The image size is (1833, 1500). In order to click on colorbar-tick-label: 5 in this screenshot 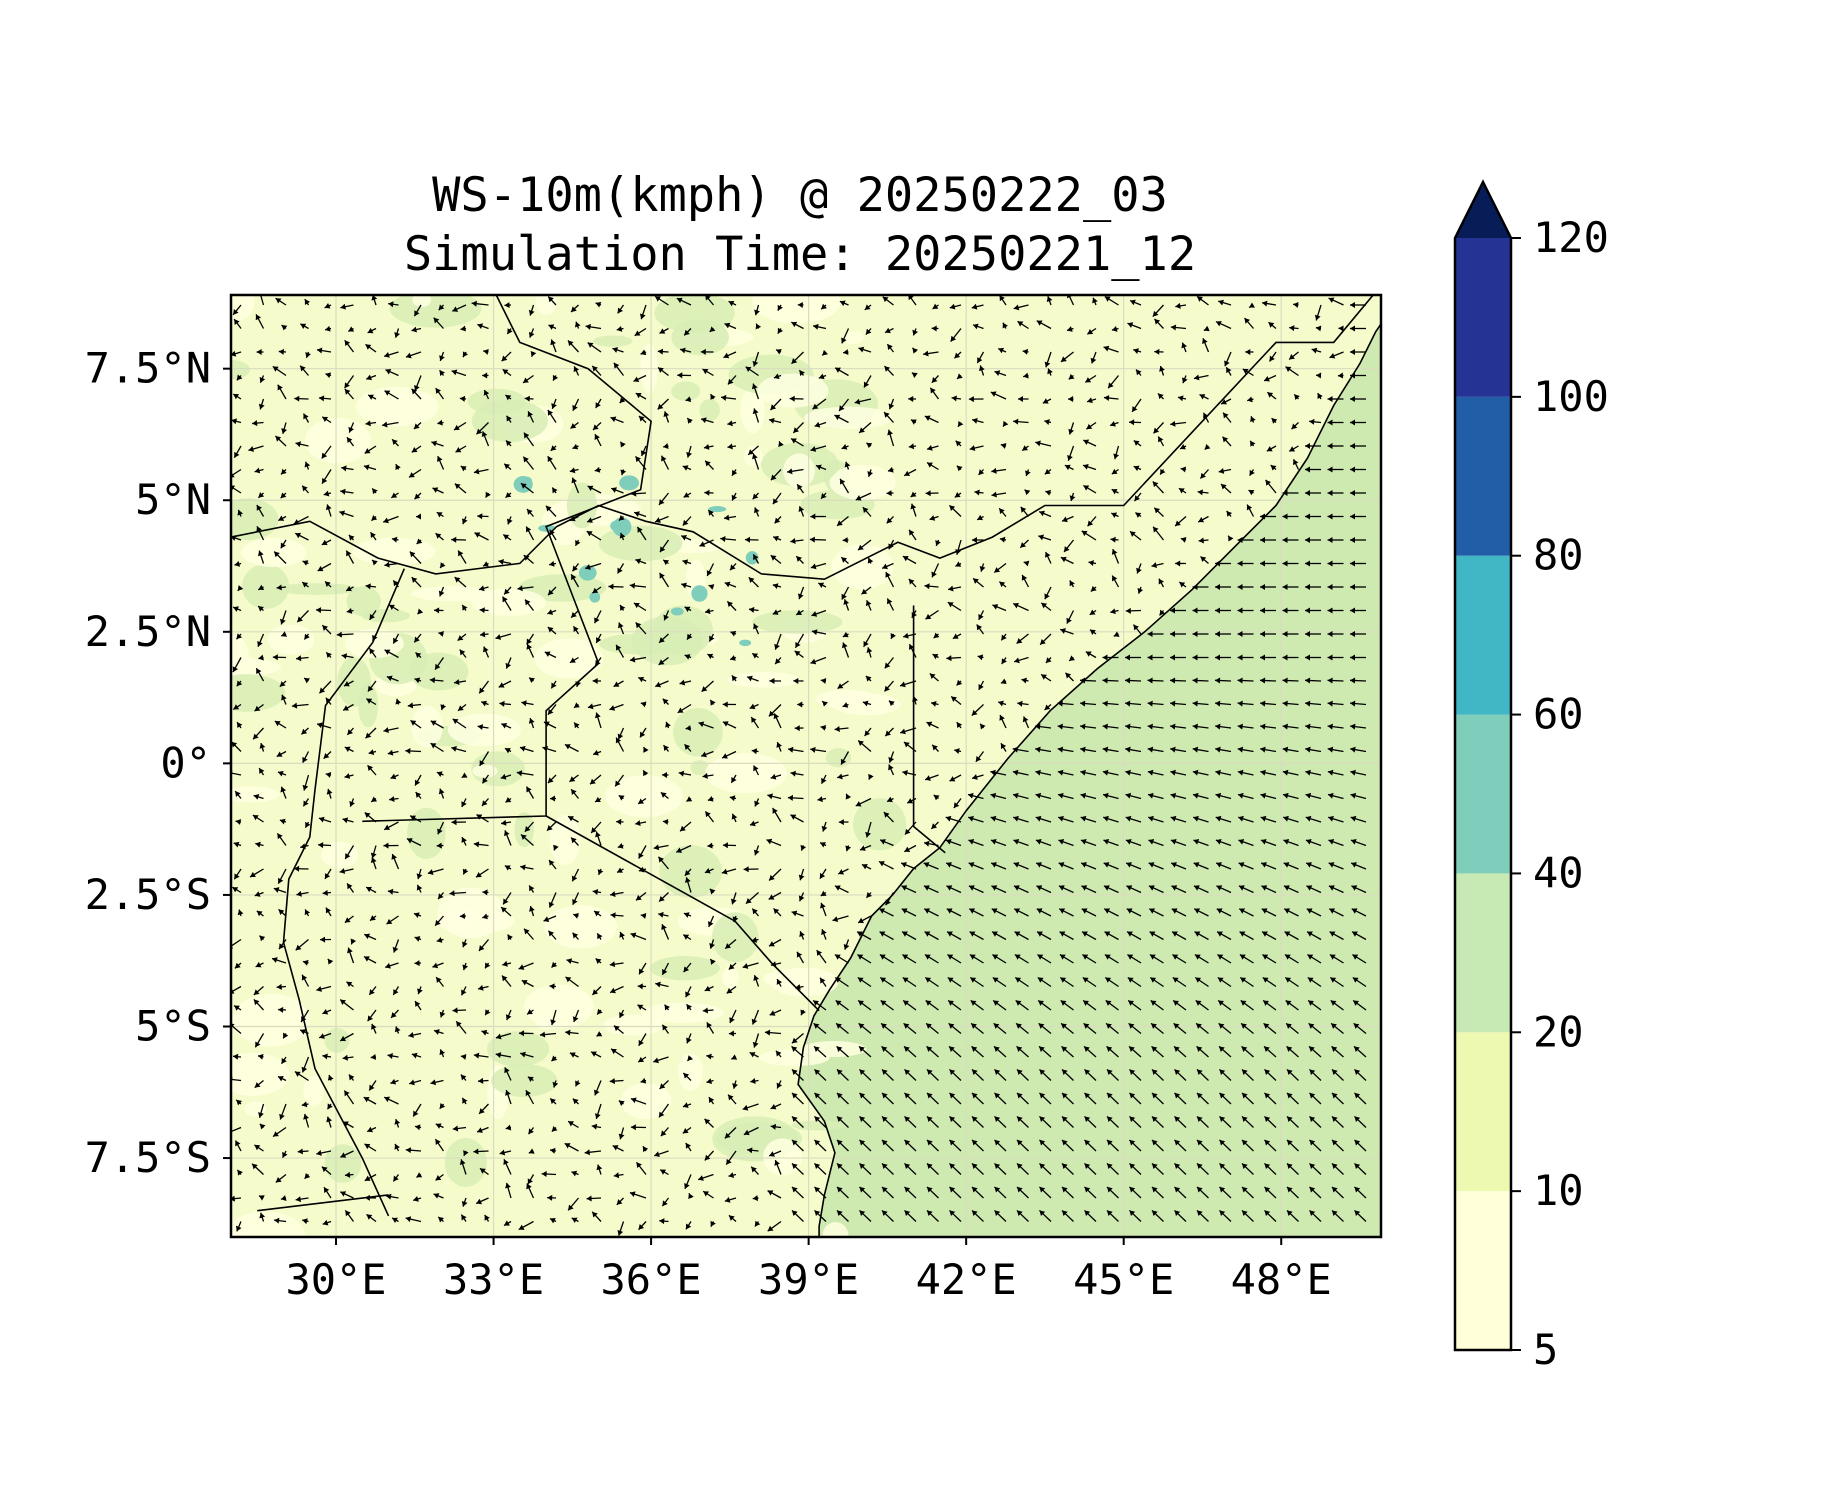, I will do `click(1545, 1349)`.